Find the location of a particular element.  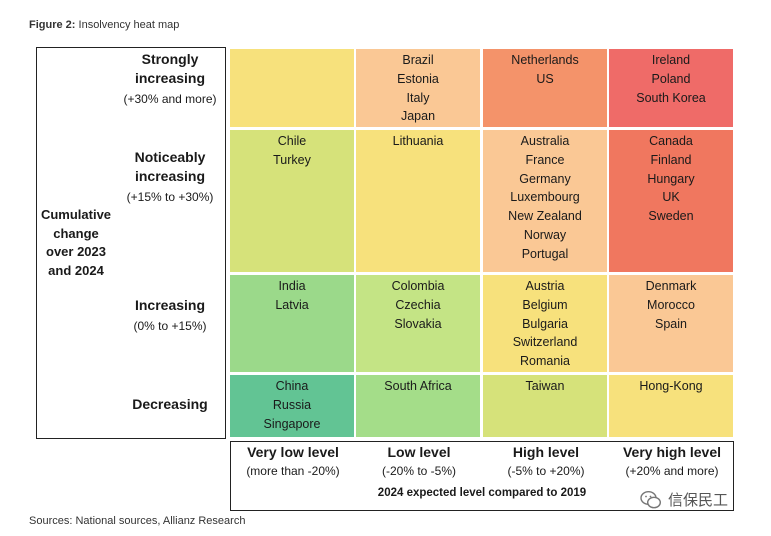

row-label: Noticeably increasing (+15% to +30%) is located at coordinates (170, 177).